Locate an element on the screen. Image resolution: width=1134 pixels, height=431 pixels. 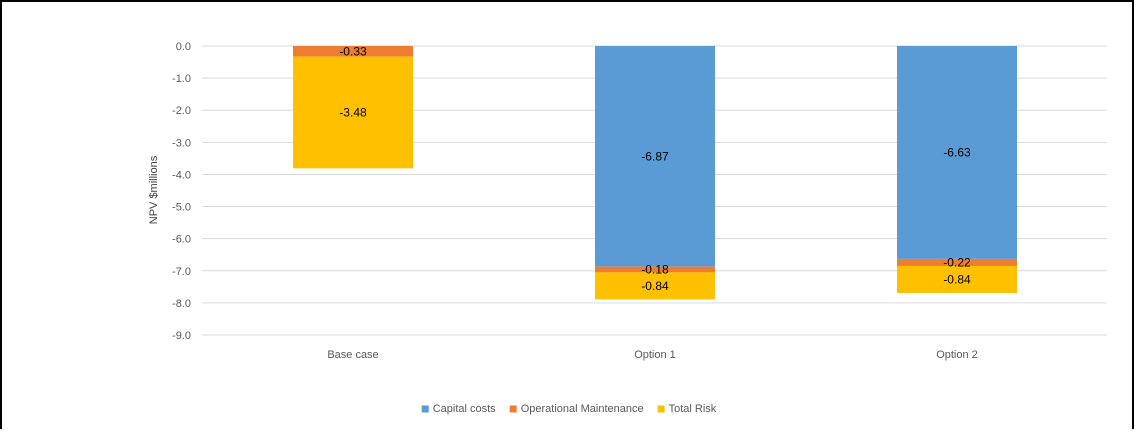
y-tick-label: -9.0 is located at coordinates (181, 336).